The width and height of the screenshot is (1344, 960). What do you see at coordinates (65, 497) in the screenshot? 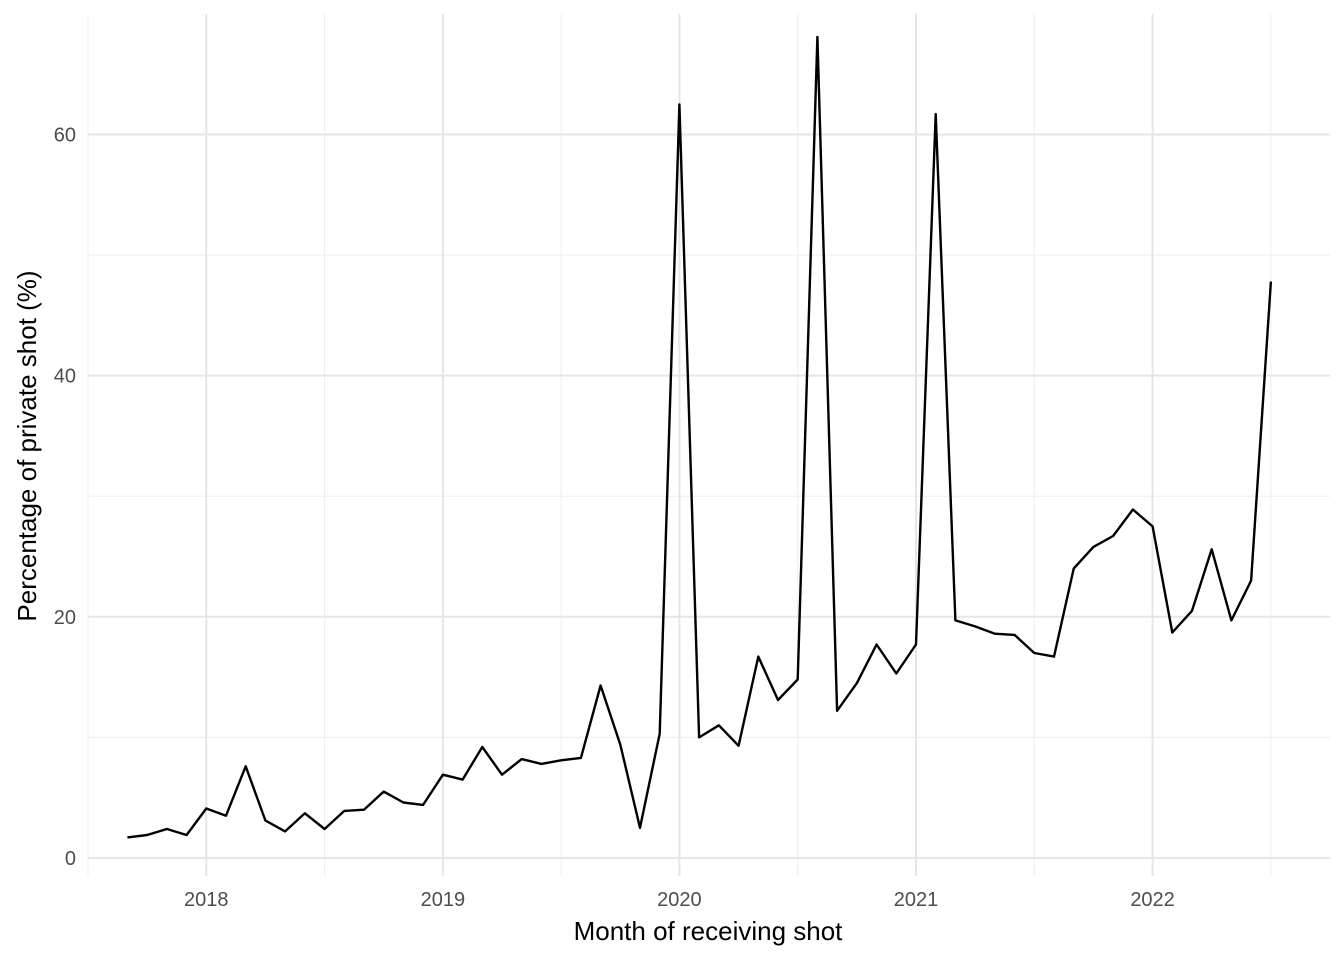
I see `y-axis-tick-labels: 0 20 40 60` at bounding box center [65, 497].